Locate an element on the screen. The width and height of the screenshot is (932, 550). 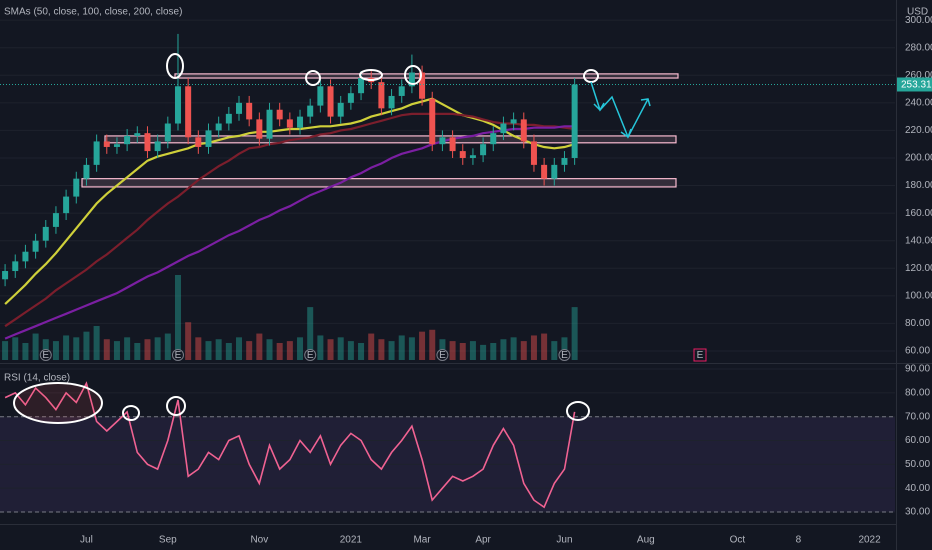
rsi-pane-title: RSI (14, close) is located at coordinates (37, 378).